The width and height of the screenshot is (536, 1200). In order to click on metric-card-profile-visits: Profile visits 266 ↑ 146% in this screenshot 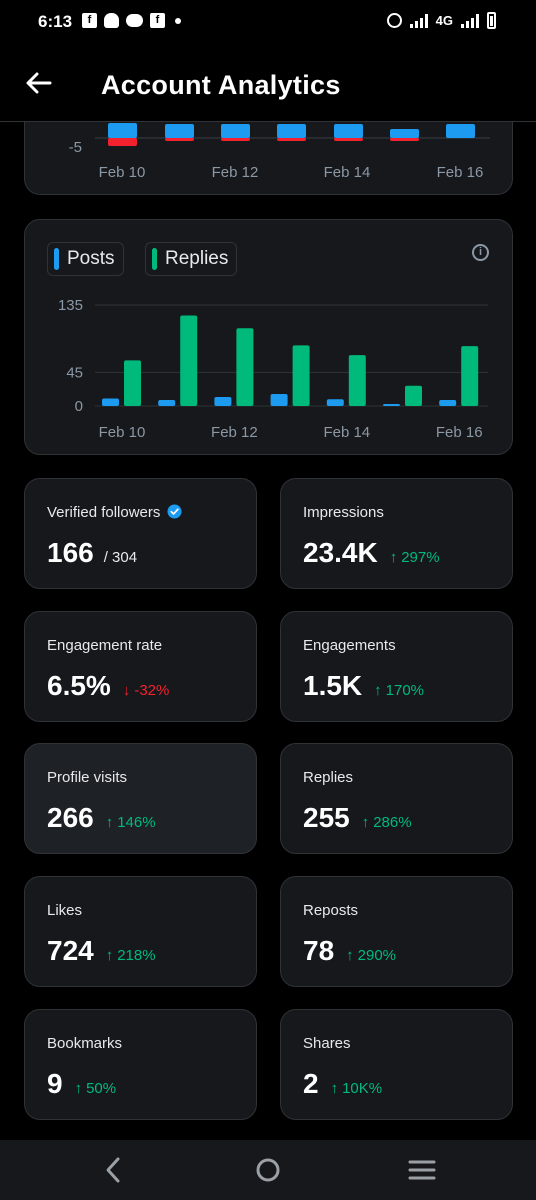, I will do `click(140, 799)`.